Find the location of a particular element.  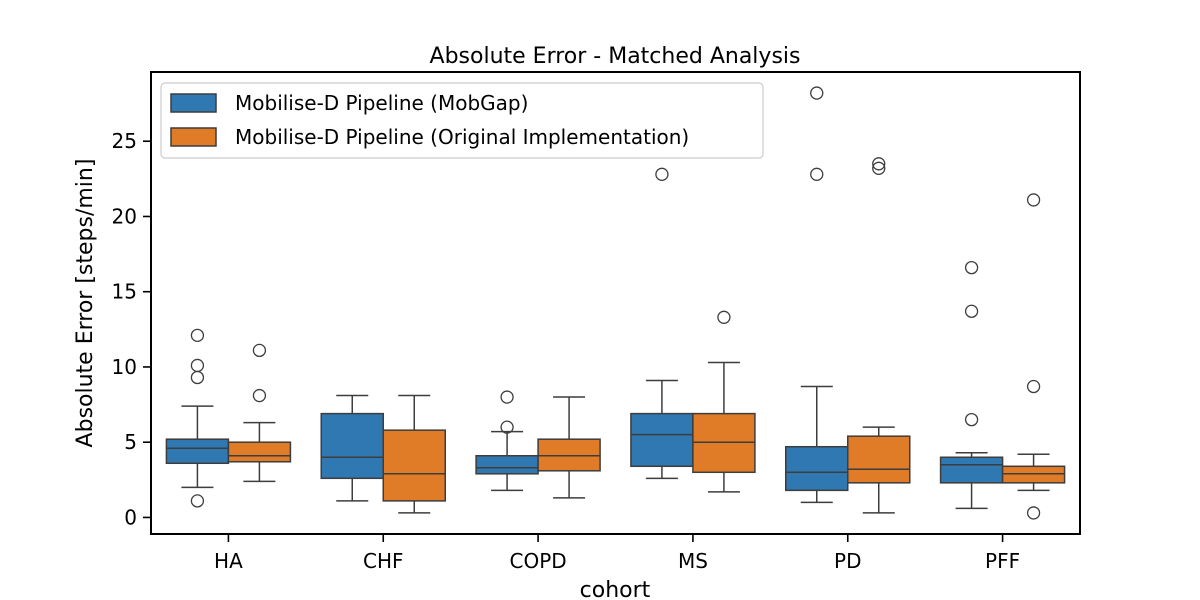

legend-swatch-original is located at coordinates (193, 137).